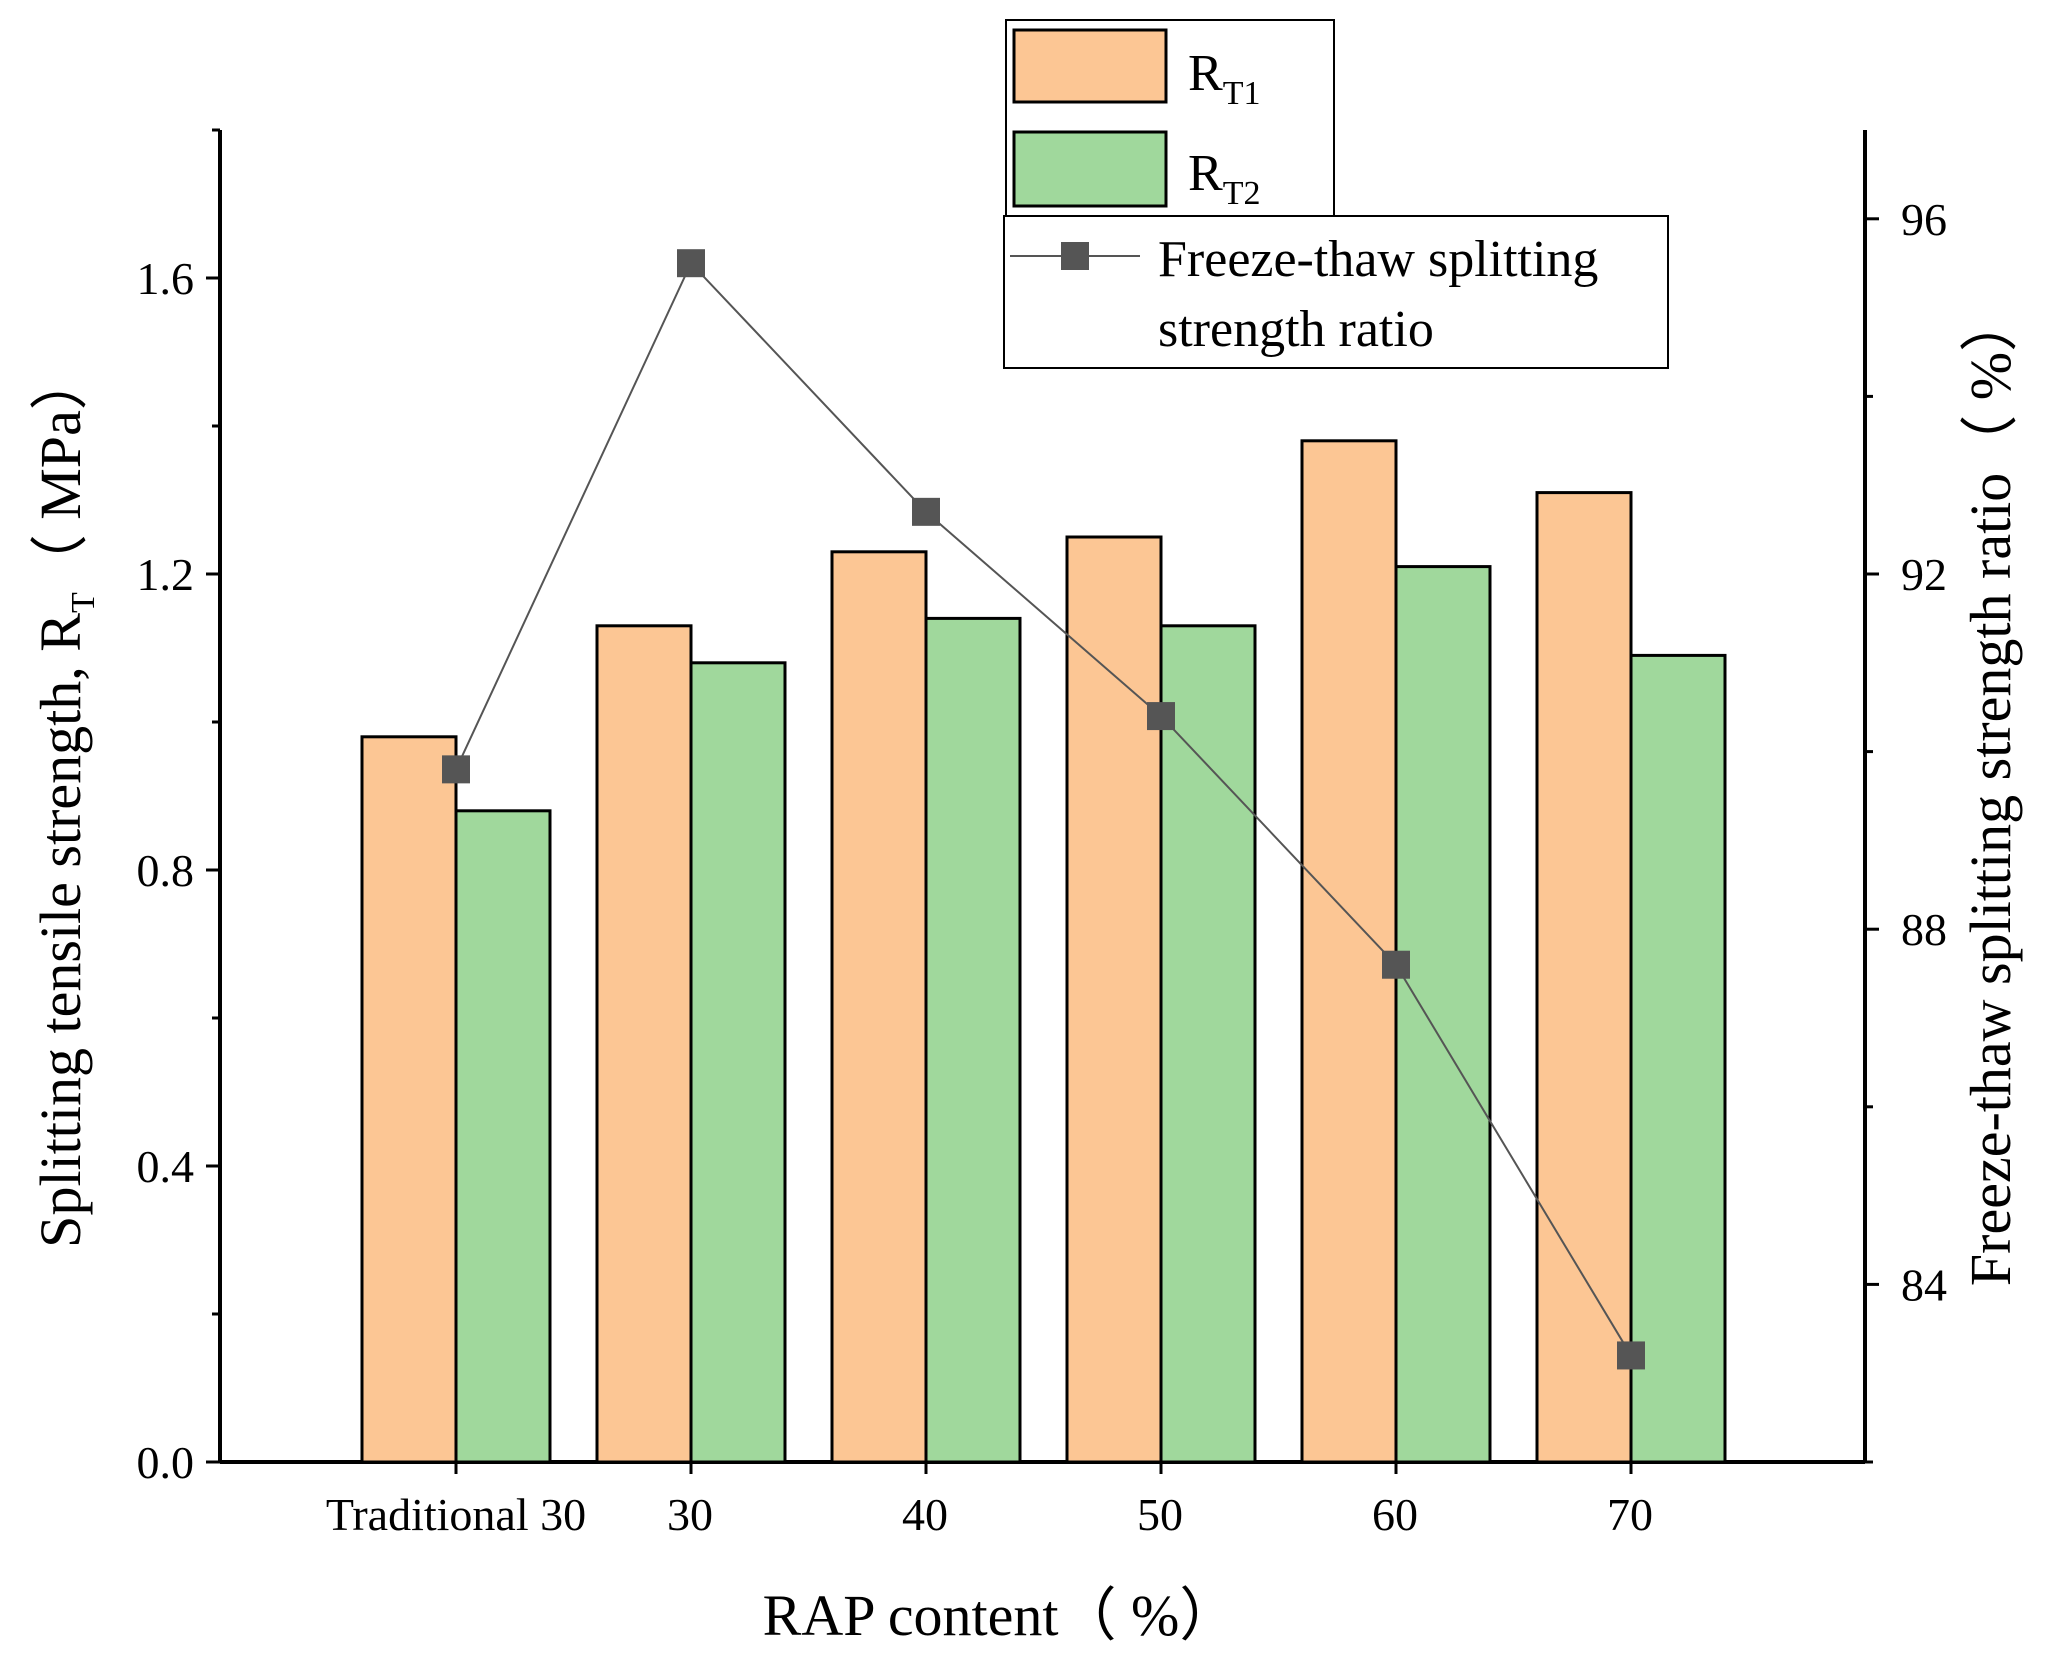 The height and width of the screenshot is (1656, 2050). What do you see at coordinates (1924, 929) in the screenshot?
I see `y2-tick-label: 88` at bounding box center [1924, 929].